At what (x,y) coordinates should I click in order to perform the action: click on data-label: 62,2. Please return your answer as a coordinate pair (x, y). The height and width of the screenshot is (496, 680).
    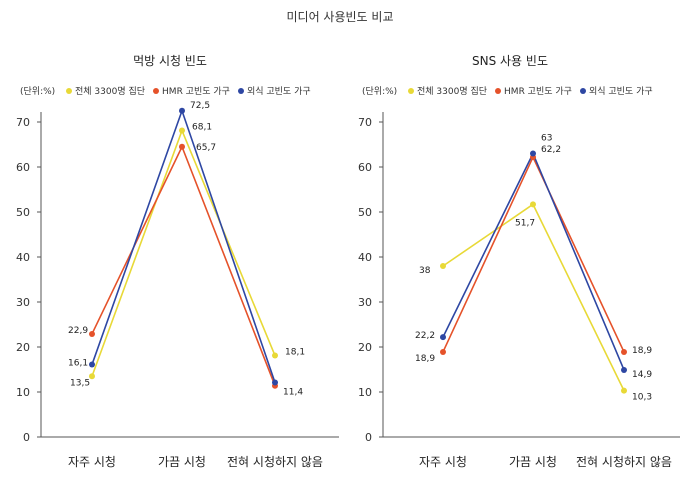
    Looking at the image, I should click on (551, 150).